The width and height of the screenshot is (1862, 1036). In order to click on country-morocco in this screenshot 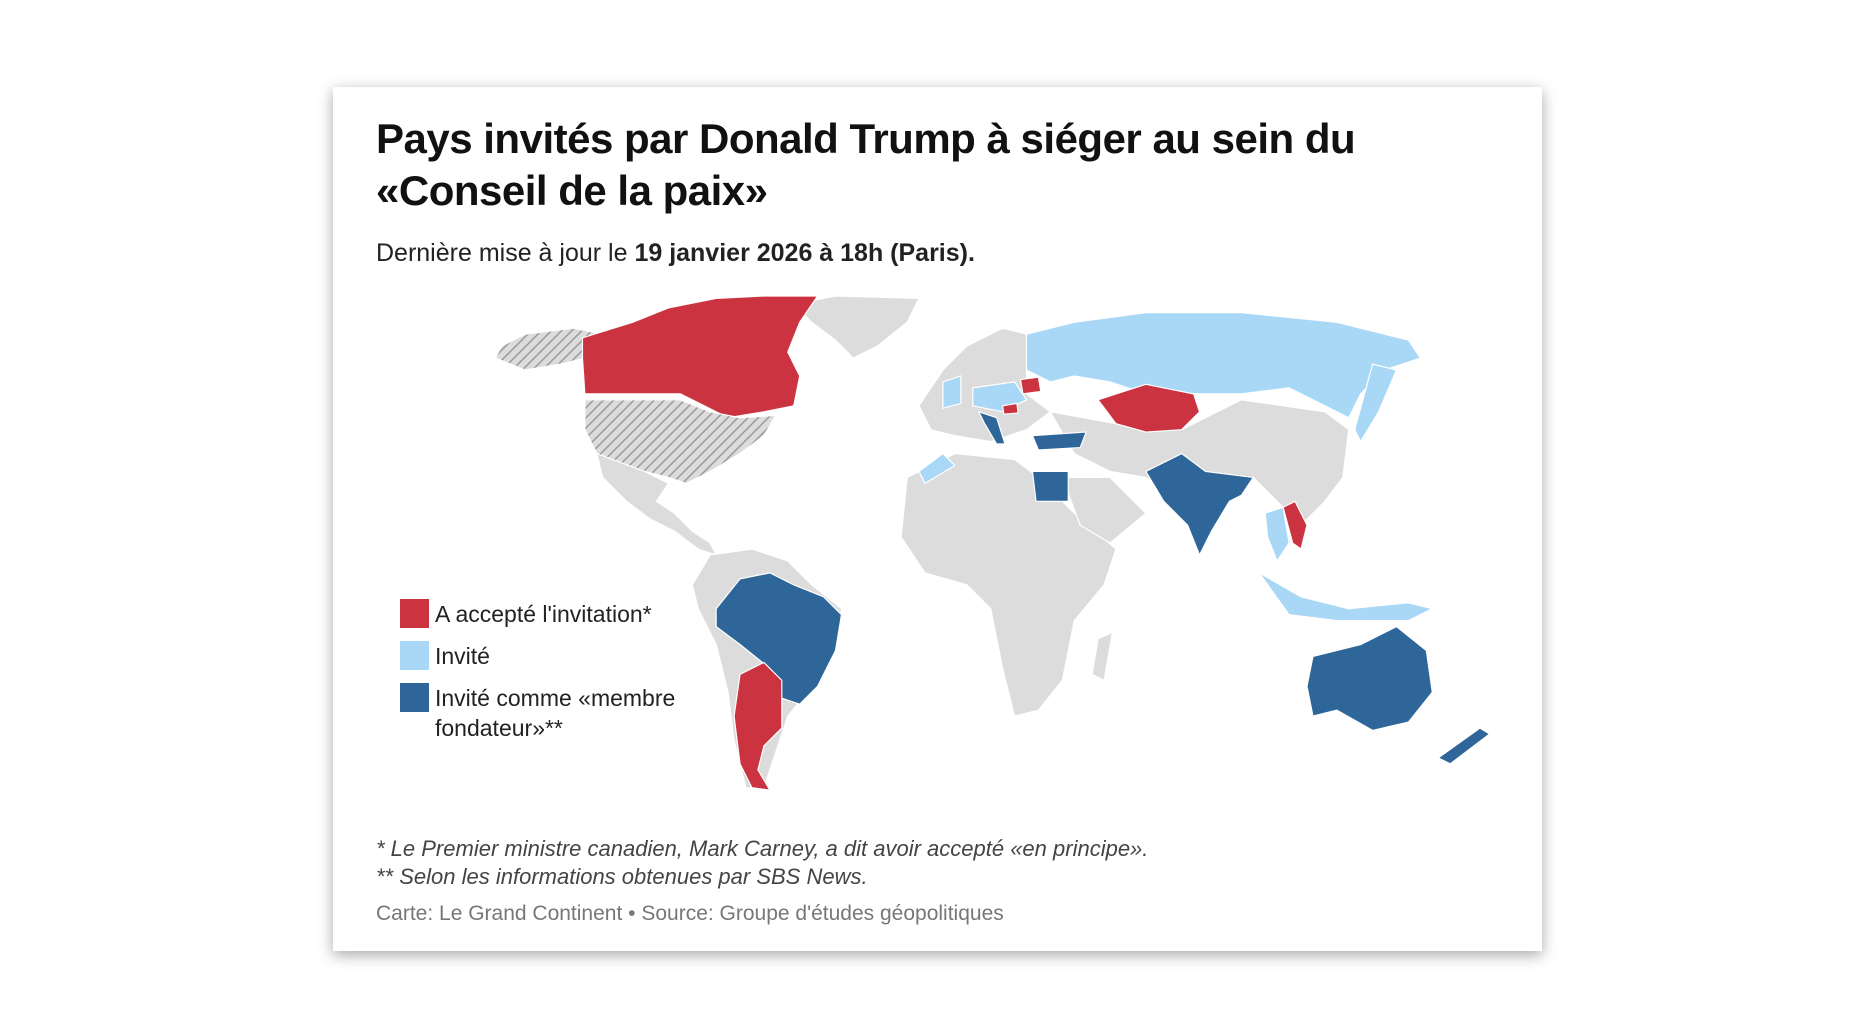, I will do `click(937, 468)`.